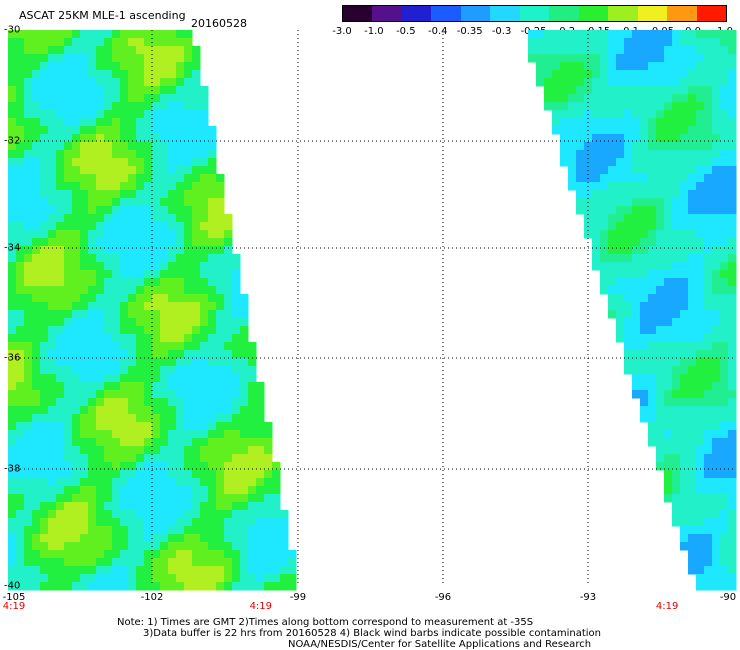  What do you see at coordinates (534, 13) in the screenshot?
I see `colorbar` at bounding box center [534, 13].